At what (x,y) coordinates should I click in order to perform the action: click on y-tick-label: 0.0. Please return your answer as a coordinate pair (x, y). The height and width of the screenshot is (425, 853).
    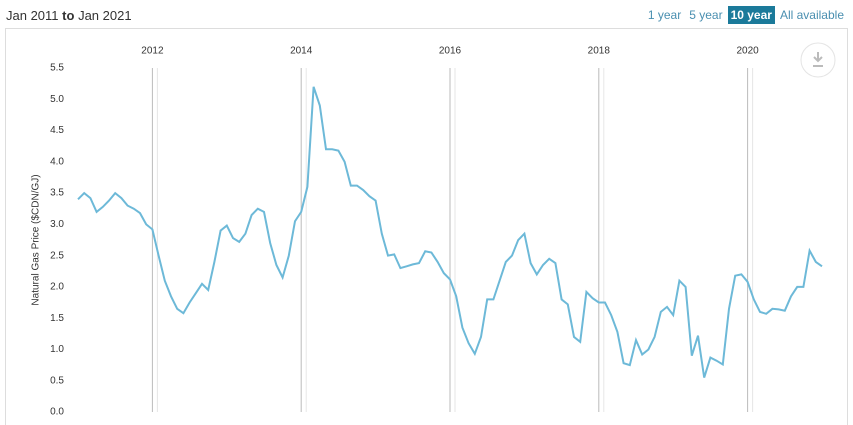
    Looking at the image, I should click on (57, 412).